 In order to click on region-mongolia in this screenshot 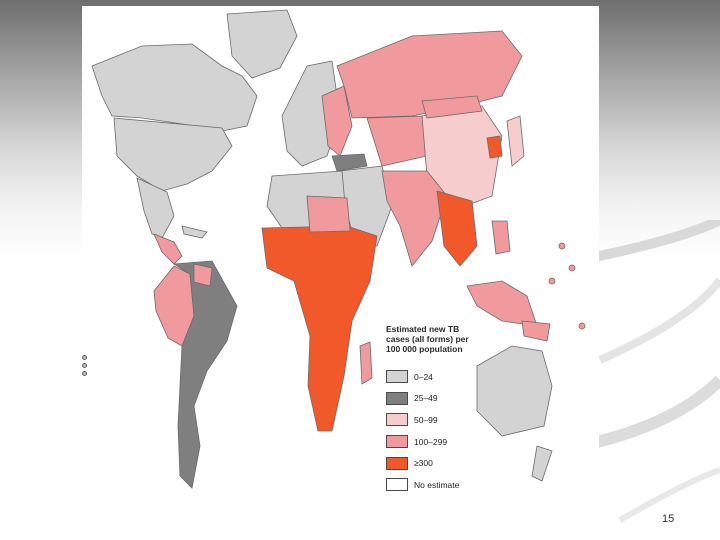, I will do `click(452, 107)`.